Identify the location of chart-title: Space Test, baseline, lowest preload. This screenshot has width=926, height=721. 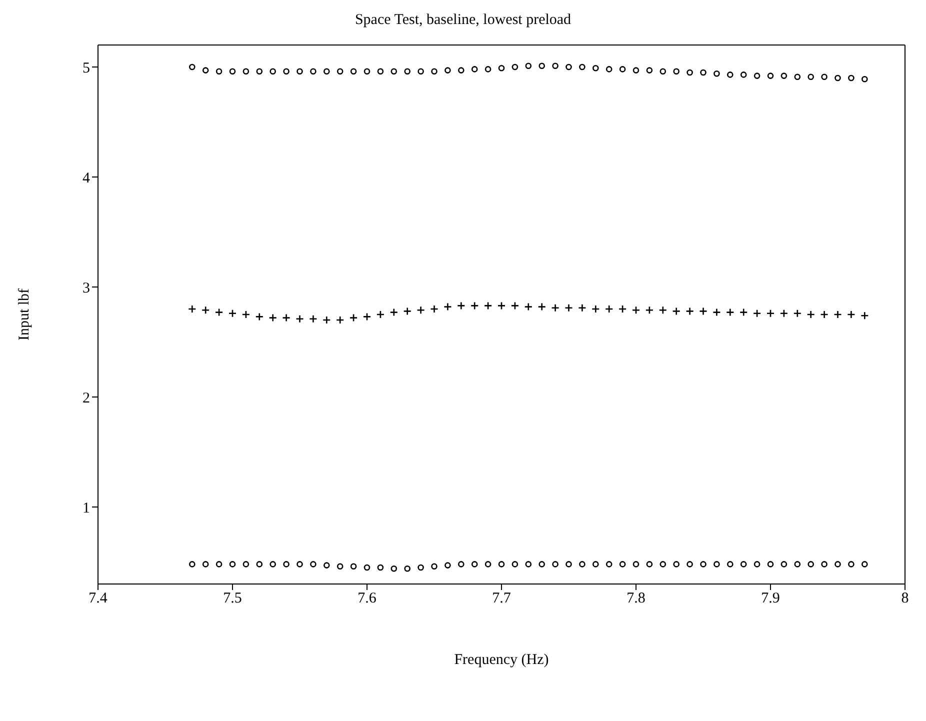
(463, 20).